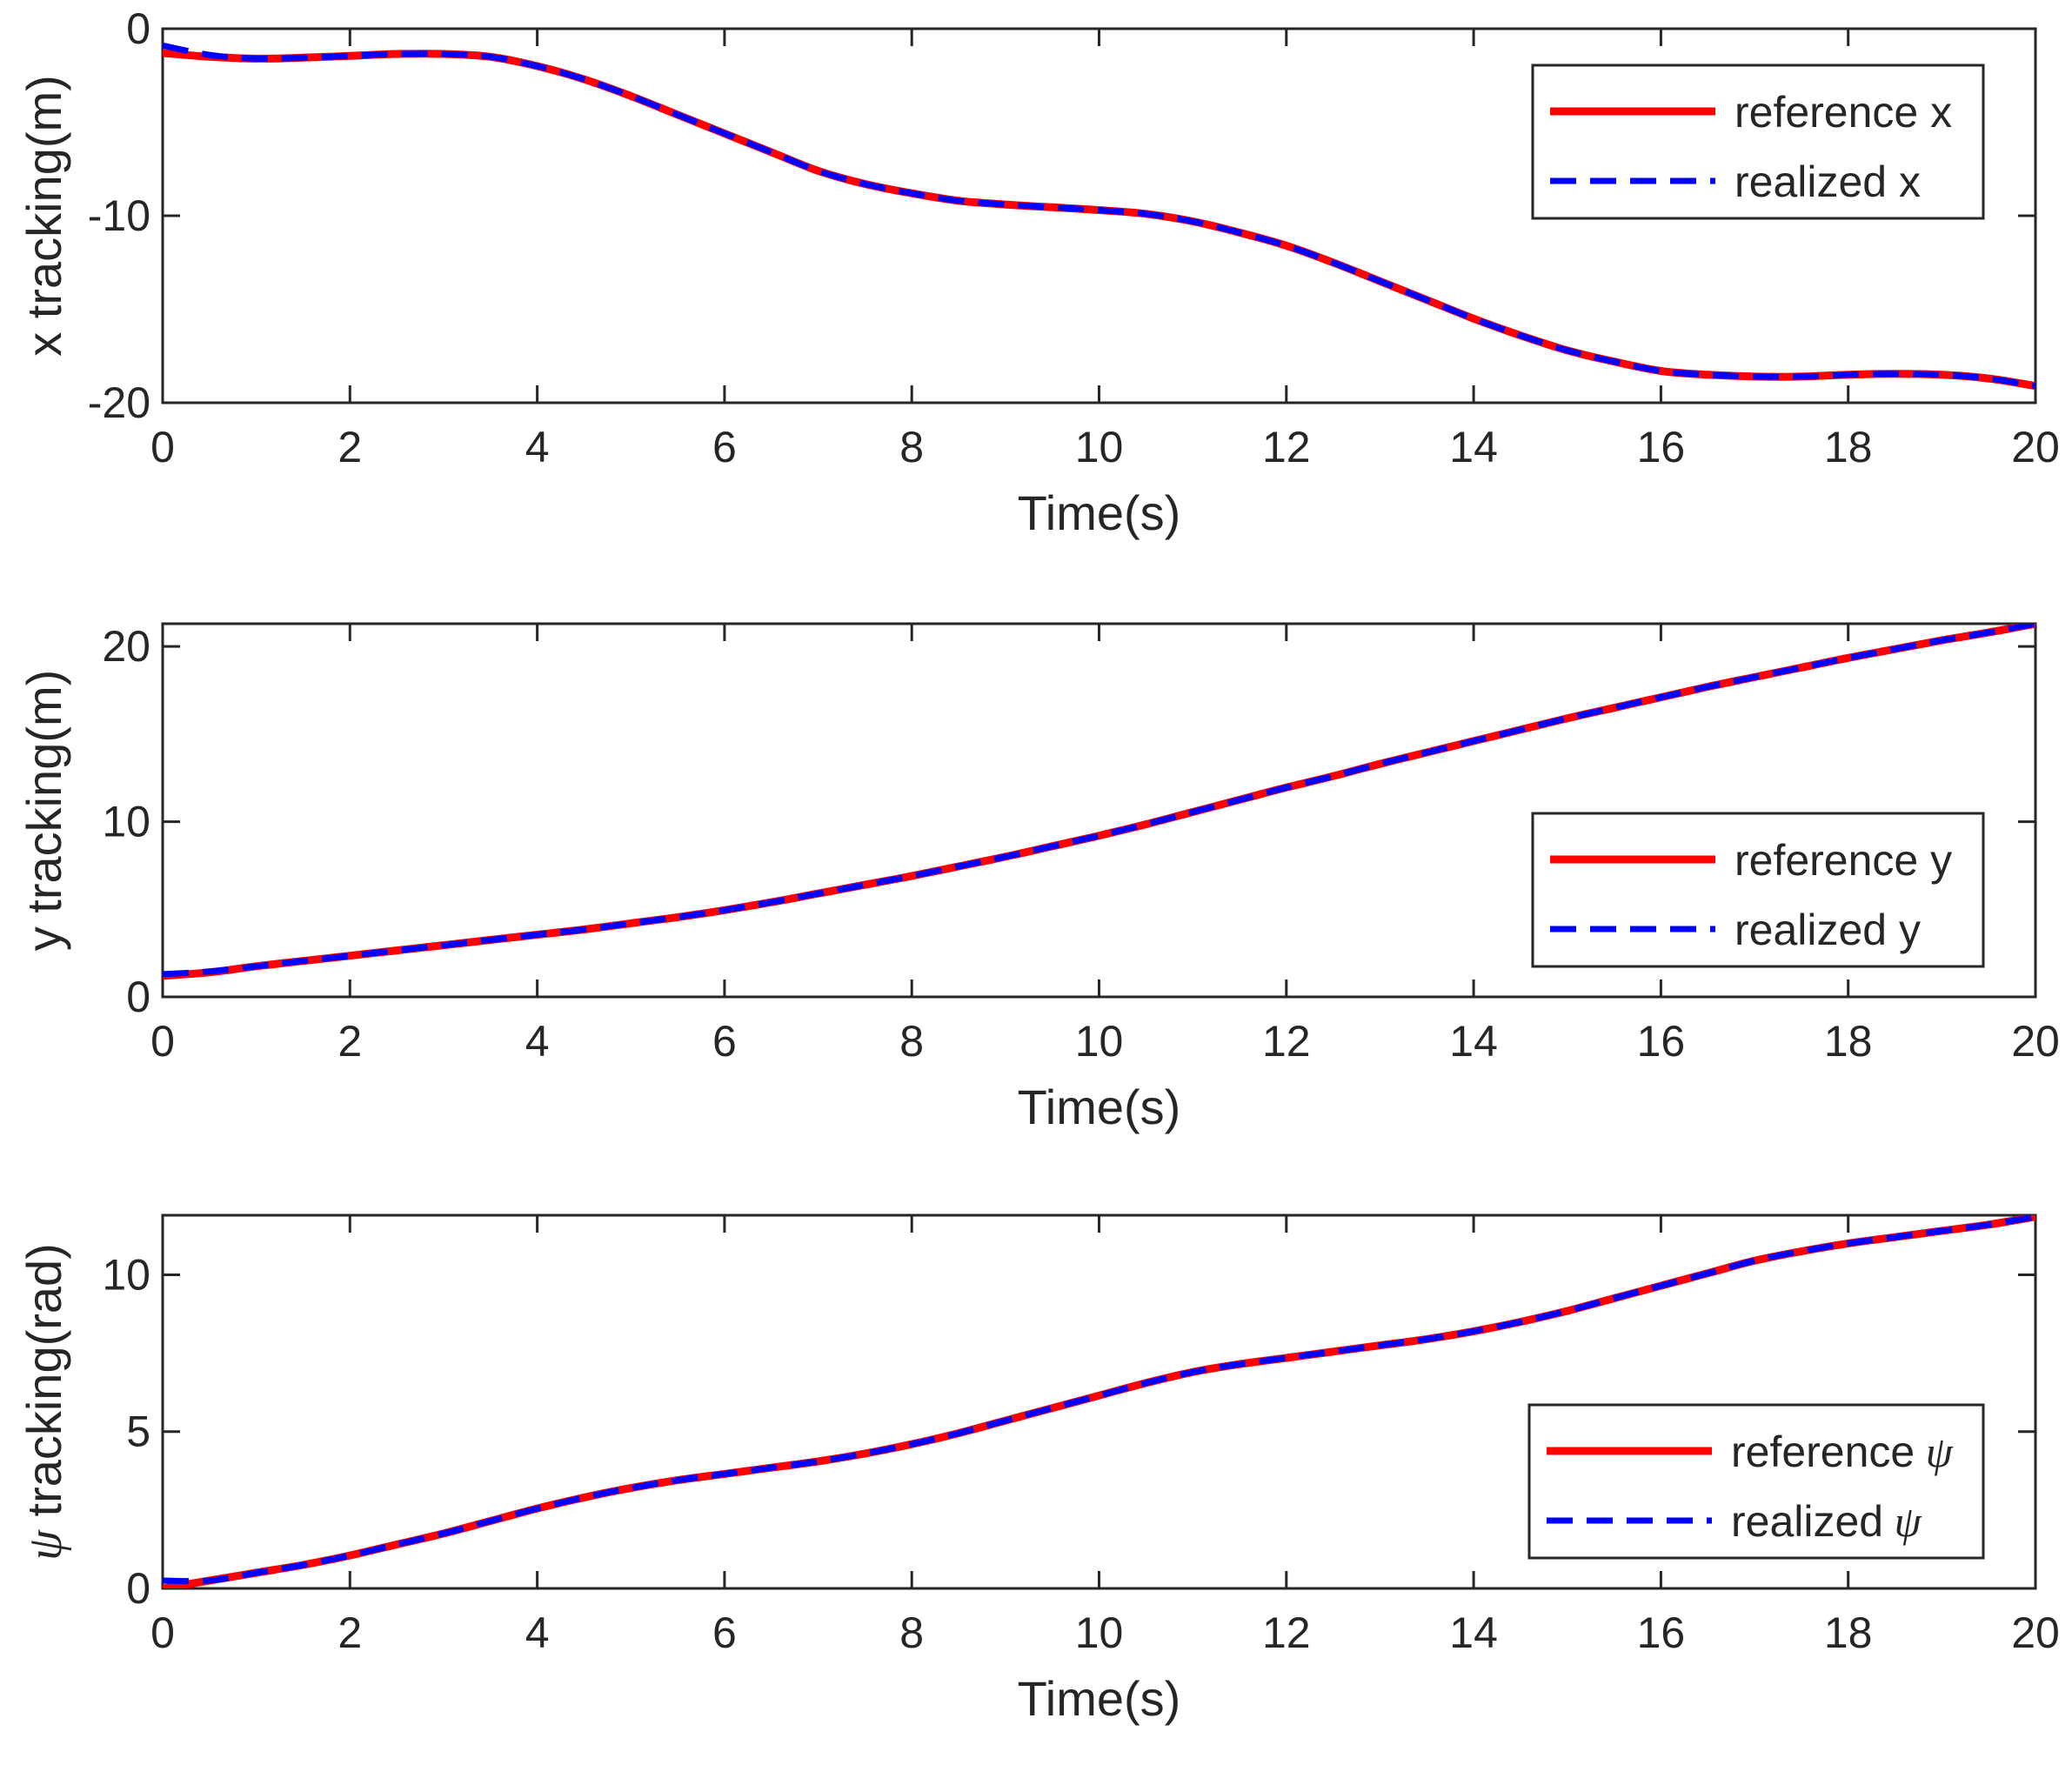 This screenshot has width=2072, height=1765. I want to click on legend-label-text: realized x, so click(1827, 181).